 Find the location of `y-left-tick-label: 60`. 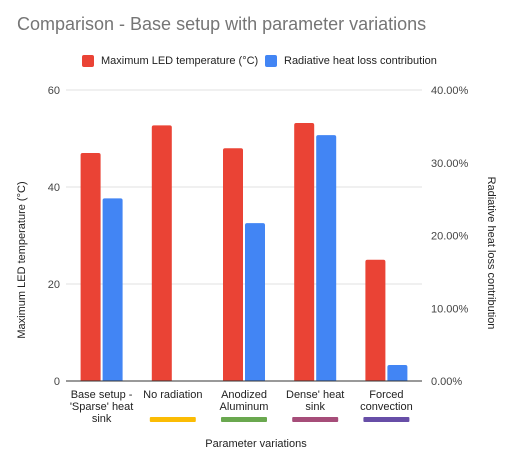

y-left-tick-label: 60 is located at coordinates (54, 91).